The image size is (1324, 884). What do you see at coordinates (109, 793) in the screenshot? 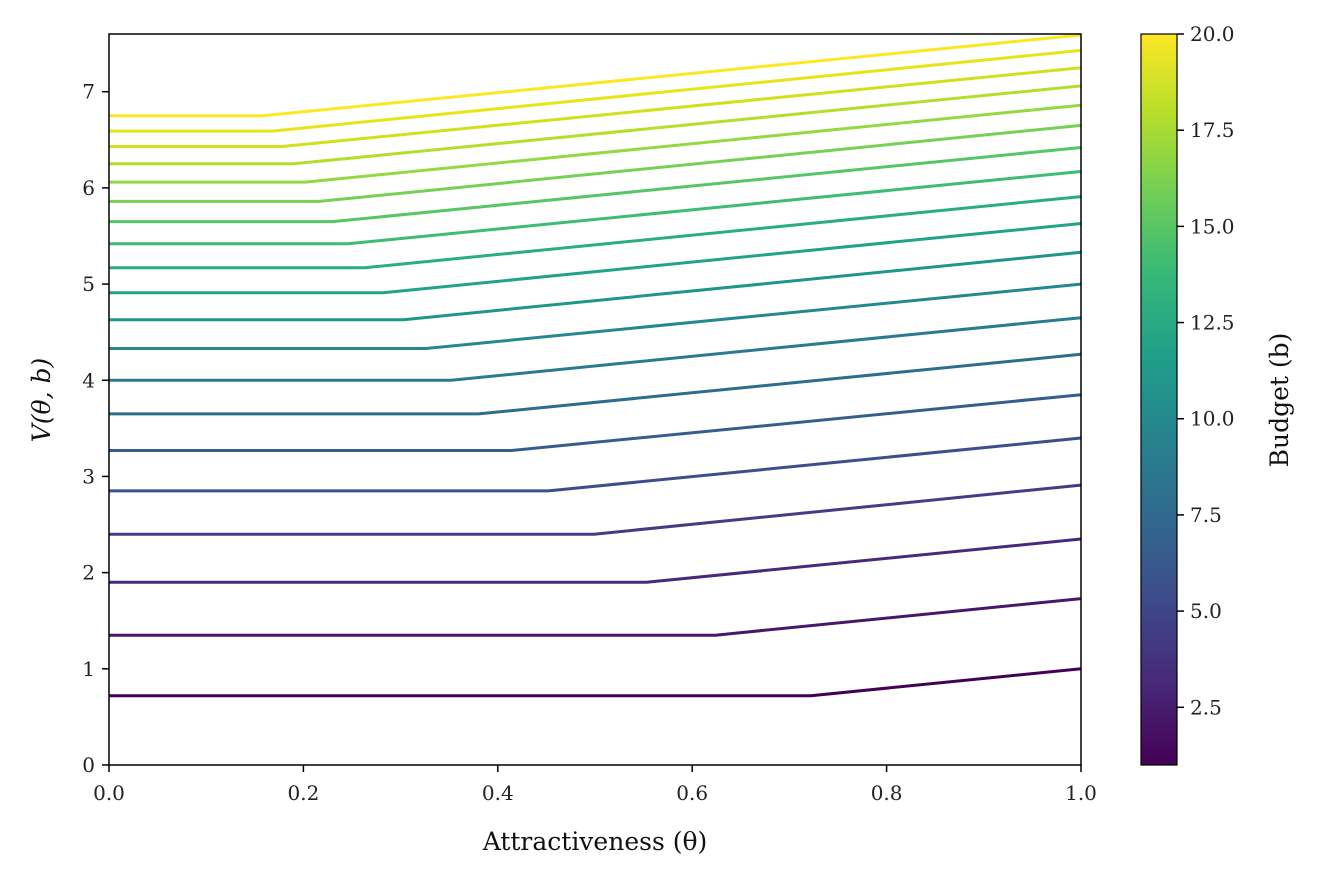
I see `x-tick-label: 0.0` at bounding box center [109, 793].